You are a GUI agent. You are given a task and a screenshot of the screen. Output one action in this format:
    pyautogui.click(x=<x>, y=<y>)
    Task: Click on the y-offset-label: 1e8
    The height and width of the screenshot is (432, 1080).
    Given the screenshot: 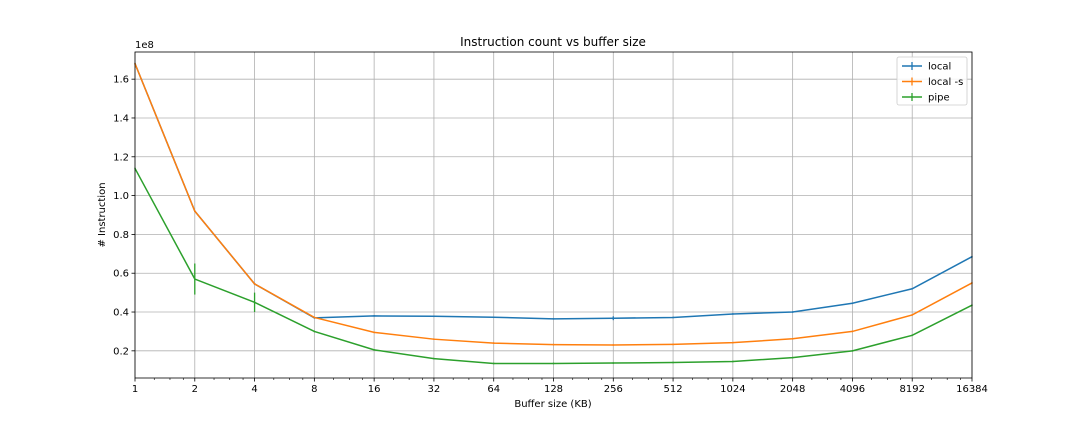 What is the action you would take?
    pyautogui.click(x=144, y=45)
    